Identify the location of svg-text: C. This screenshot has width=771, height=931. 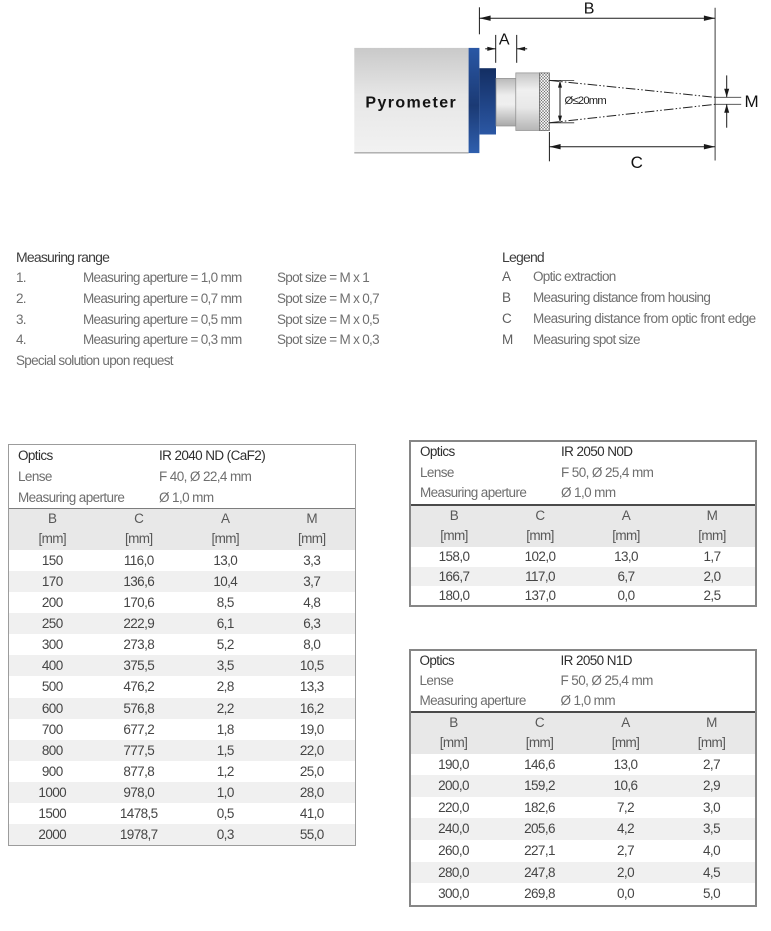
(637, 162).